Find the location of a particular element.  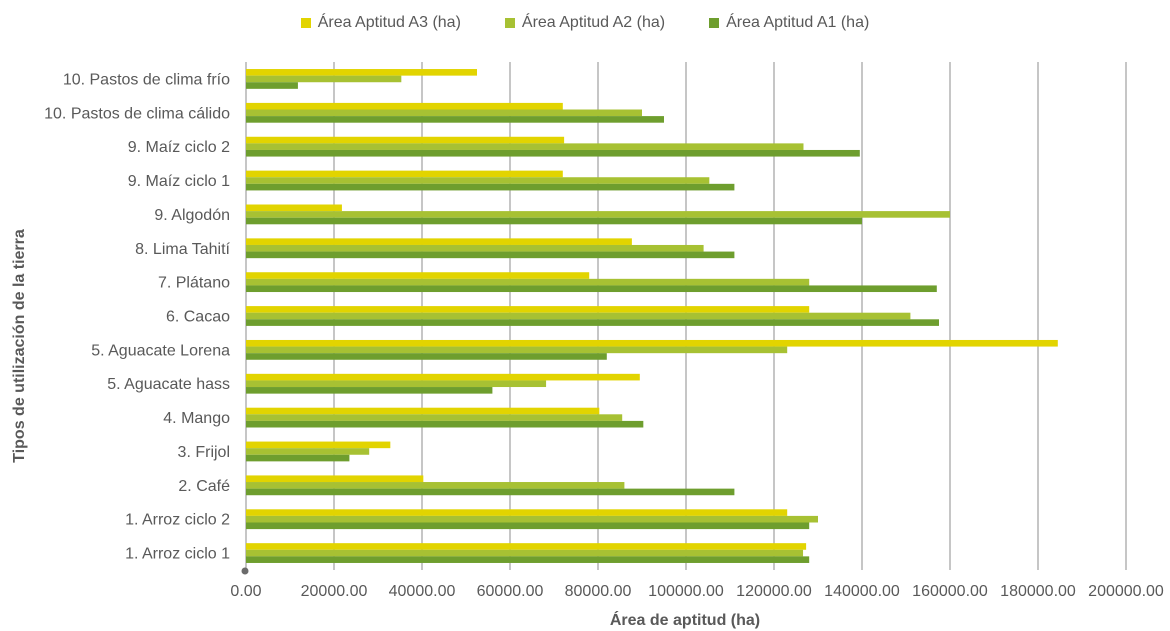

legend-swatch-a2 is located at coordinates (509, 23).